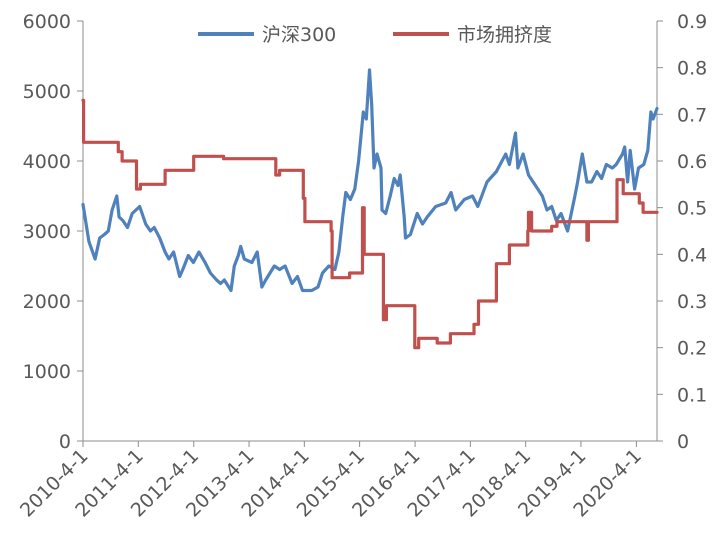 This screenshot has height=543, width=717. I want to click on y-right-tick-label: 0.3, so click(692, 302).